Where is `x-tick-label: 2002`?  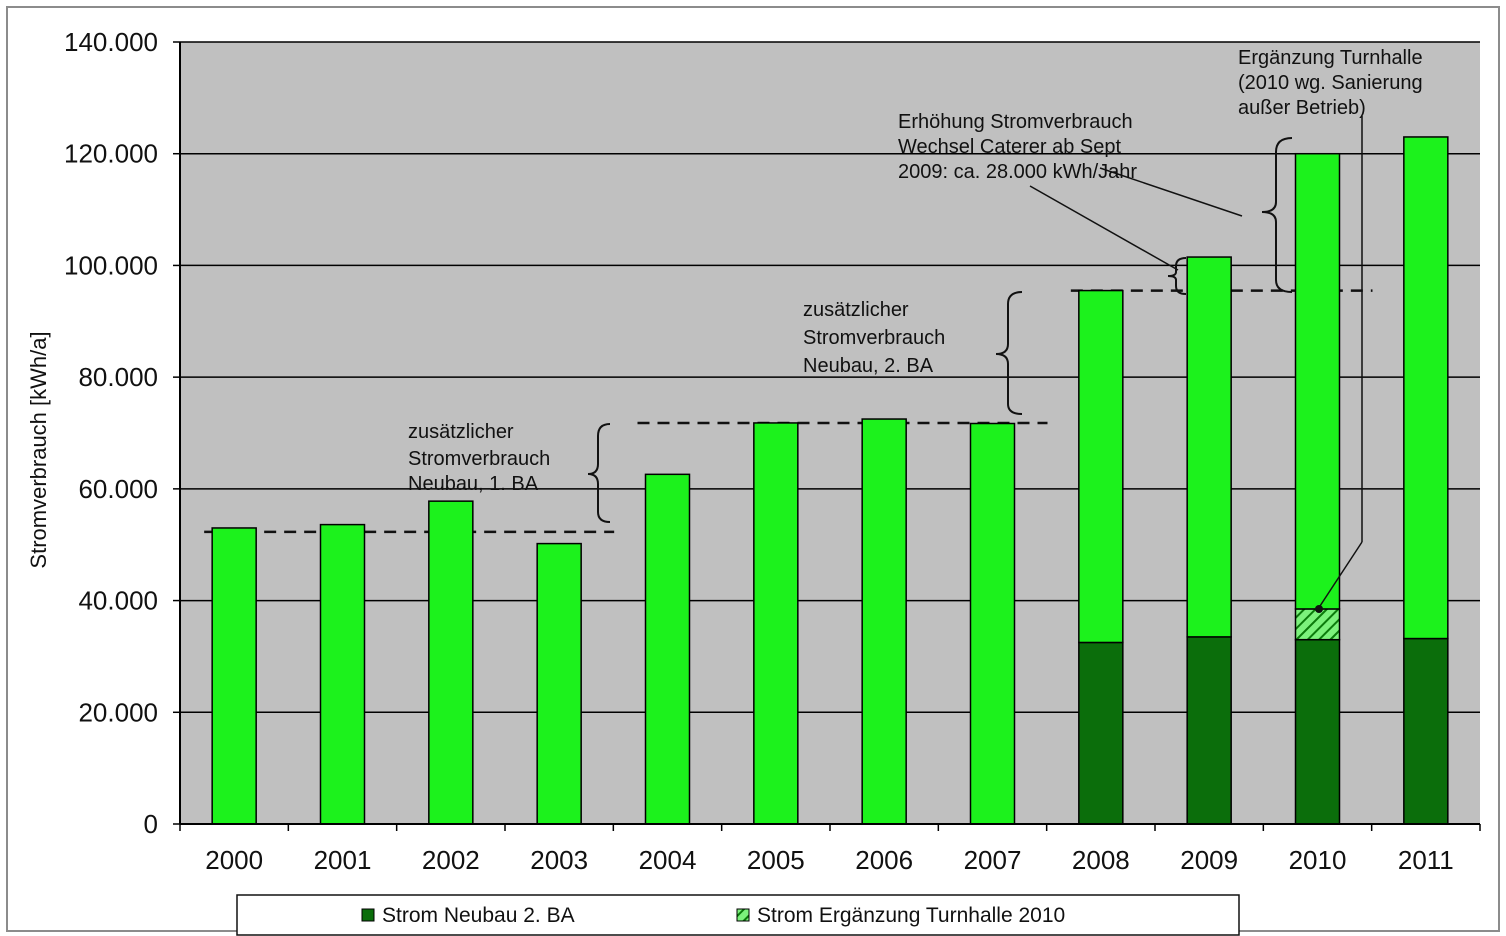 x-tick-label: 2002 is located at coordinates (451, 860).